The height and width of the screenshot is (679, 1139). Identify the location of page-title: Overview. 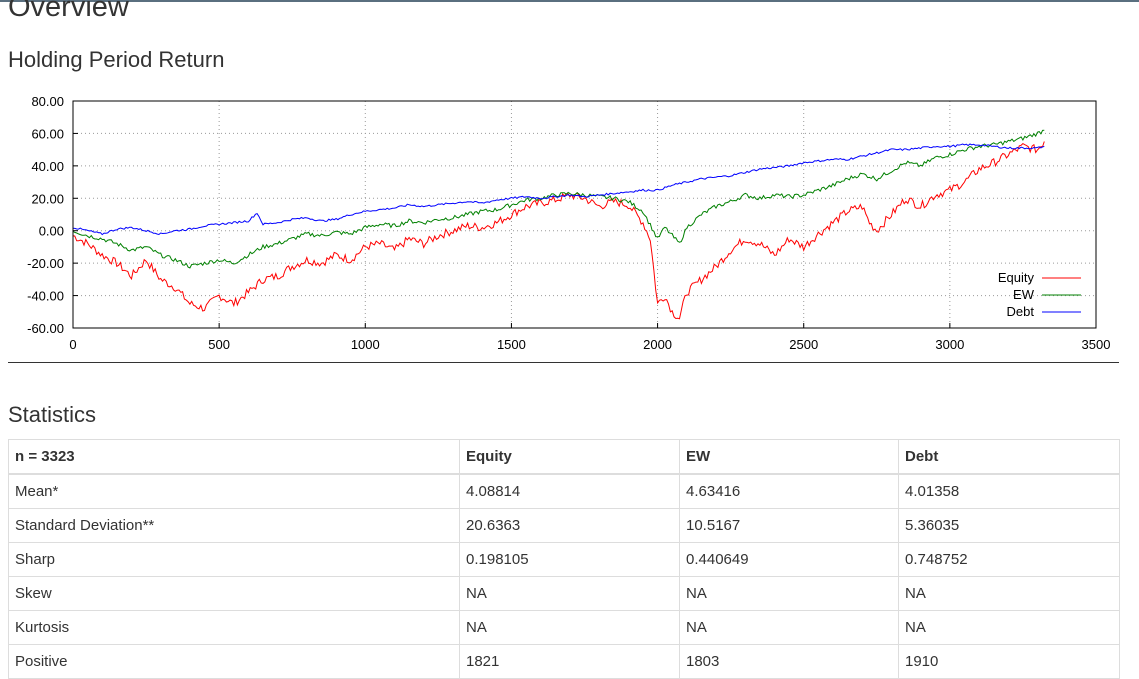
(68, 11).